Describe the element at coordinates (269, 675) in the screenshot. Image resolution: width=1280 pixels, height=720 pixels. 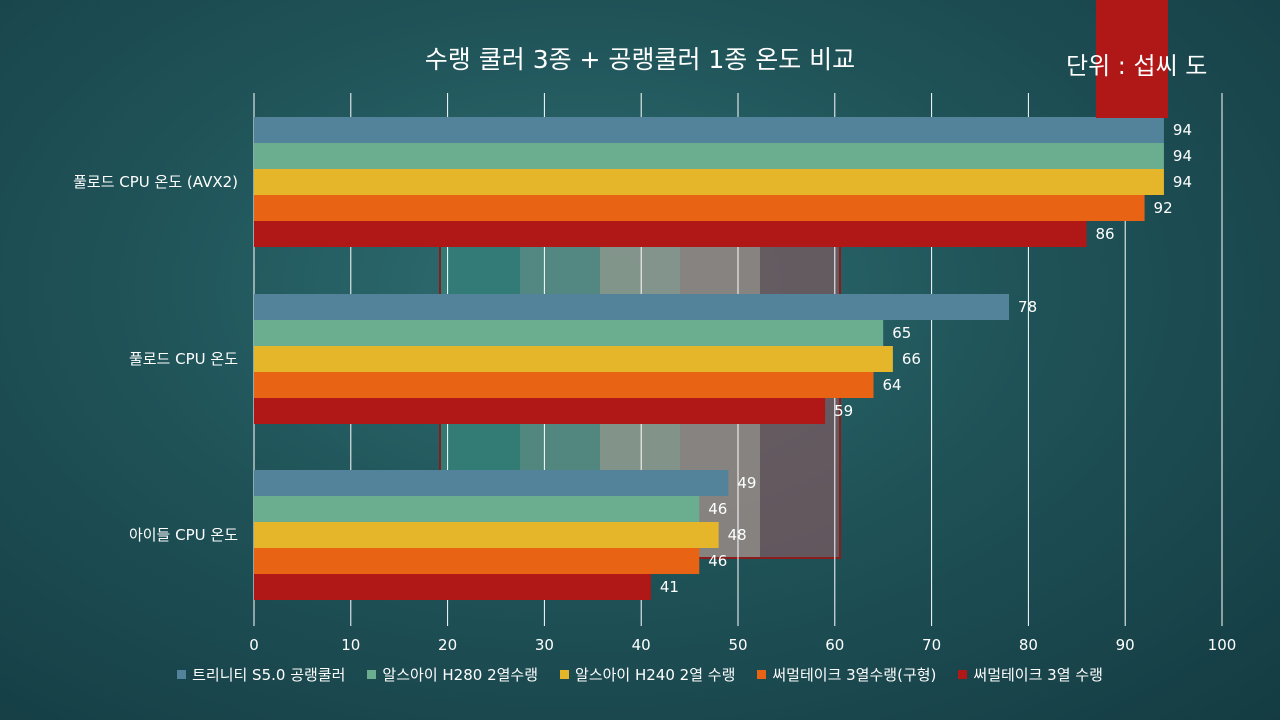
I see `legend-label: 트리니티 S5.0 공랭쿨러` at that location.